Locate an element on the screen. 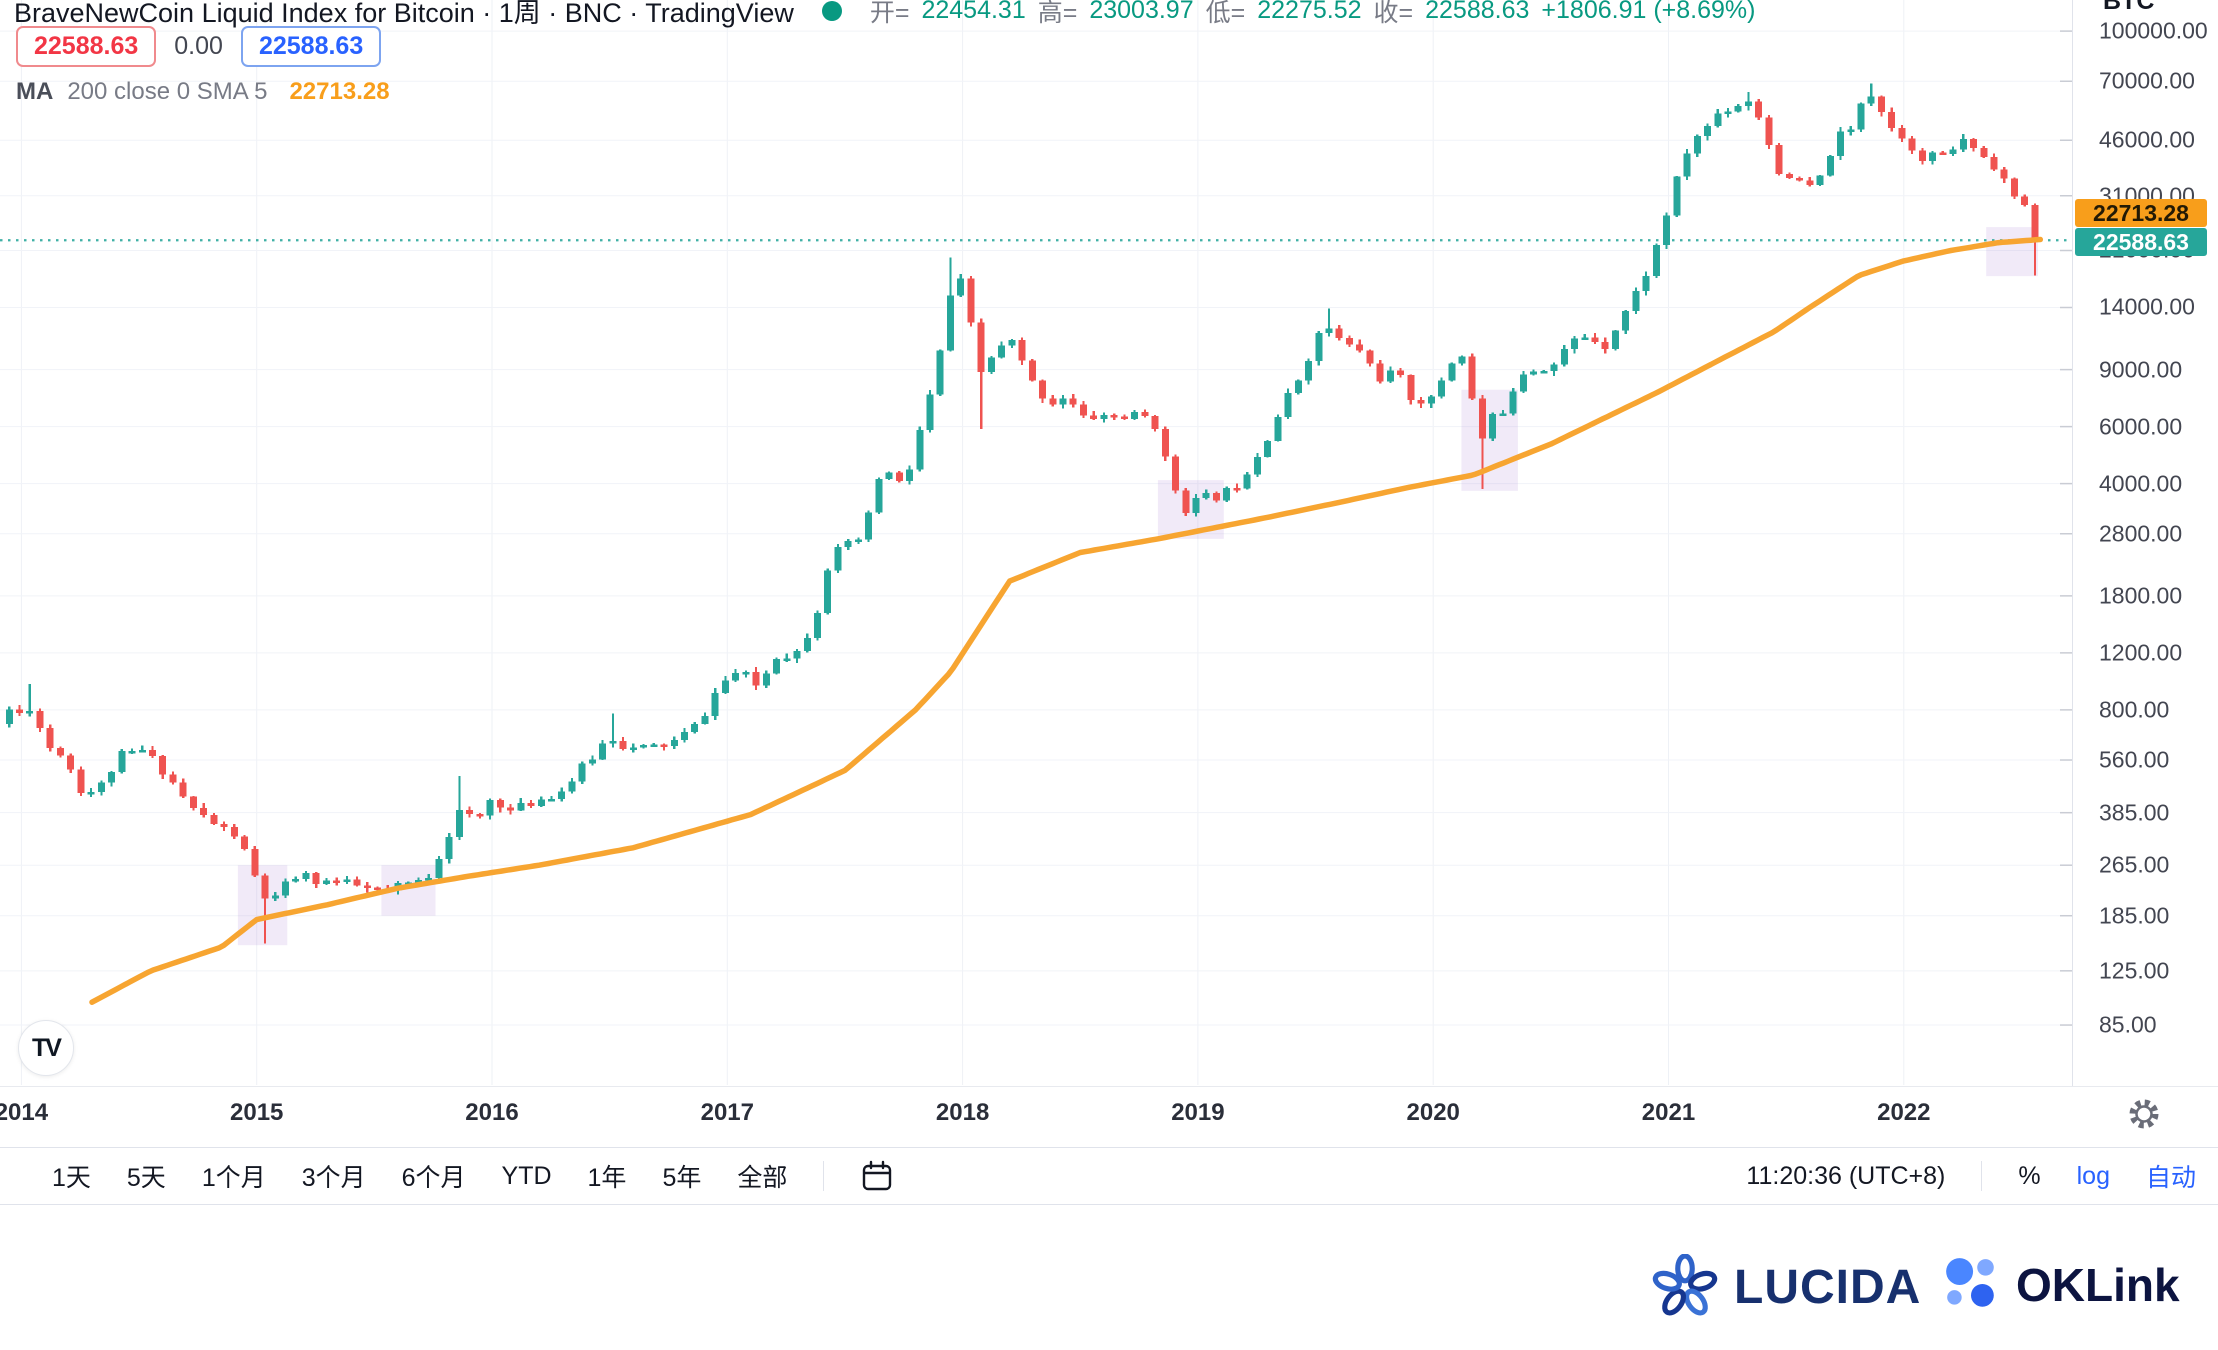 Image resolution: width=2218 pixels, height=1350 pixels. range-button-全部: 全部 is located at coordinates (762, 1176).